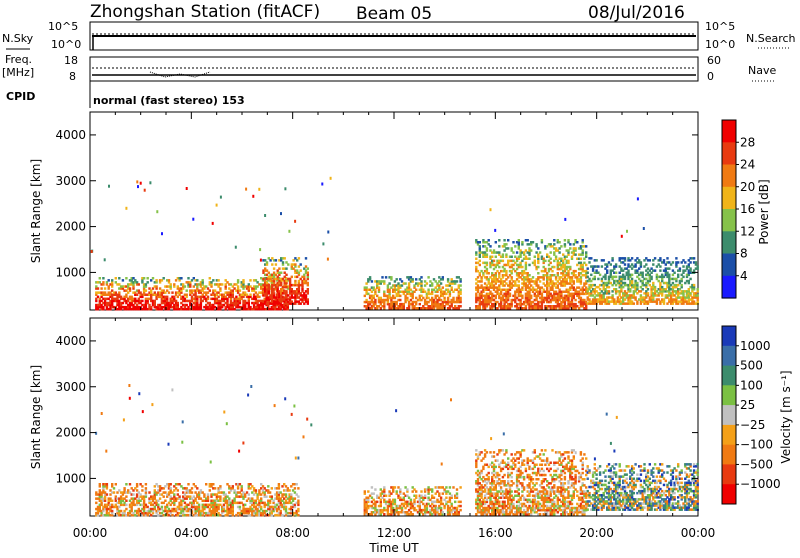 Image resolution: width=800 pixels, height=558 pixels. What do you see at coordinates (70, 181) in the screenshot?
I see `y-tick-label: 3000` at bounding box center [70, 181].